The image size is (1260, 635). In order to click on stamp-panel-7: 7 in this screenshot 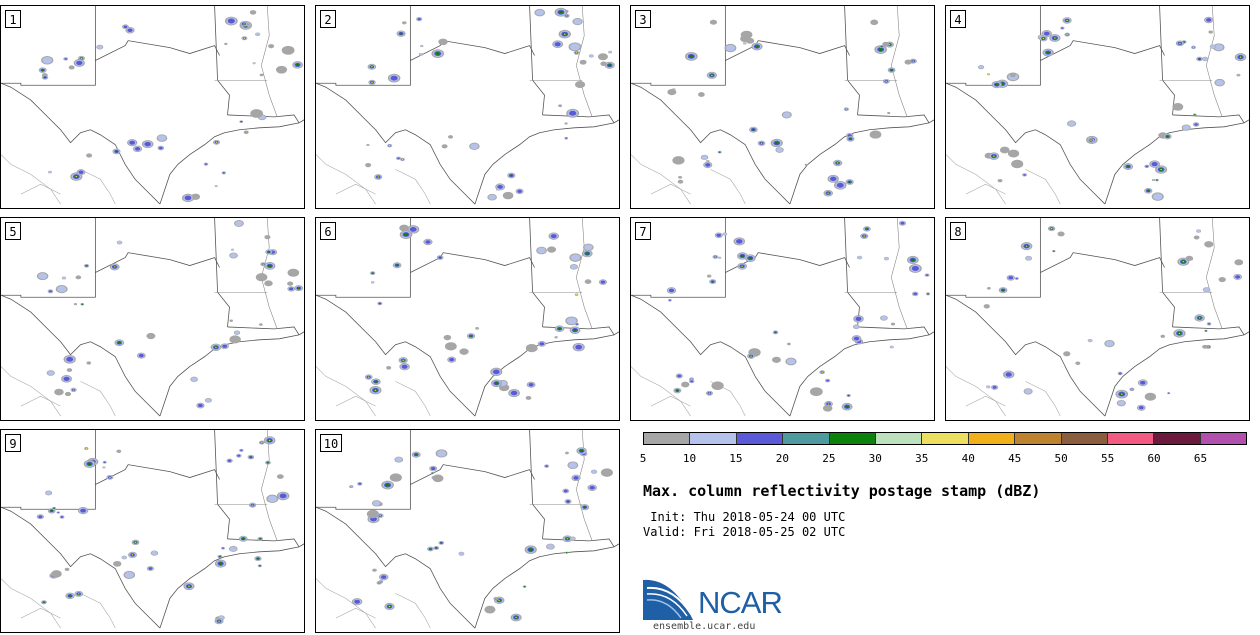, I will do `click(782, 319)`.